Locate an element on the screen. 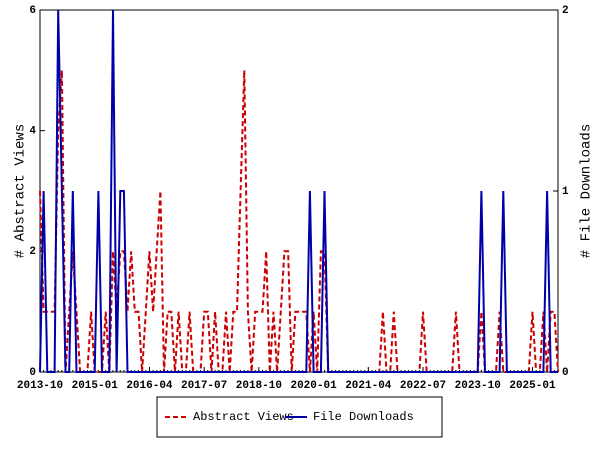 This screenshot has height=455, width=600. y-tick-label: 0 is located at coordinates (32, 373).